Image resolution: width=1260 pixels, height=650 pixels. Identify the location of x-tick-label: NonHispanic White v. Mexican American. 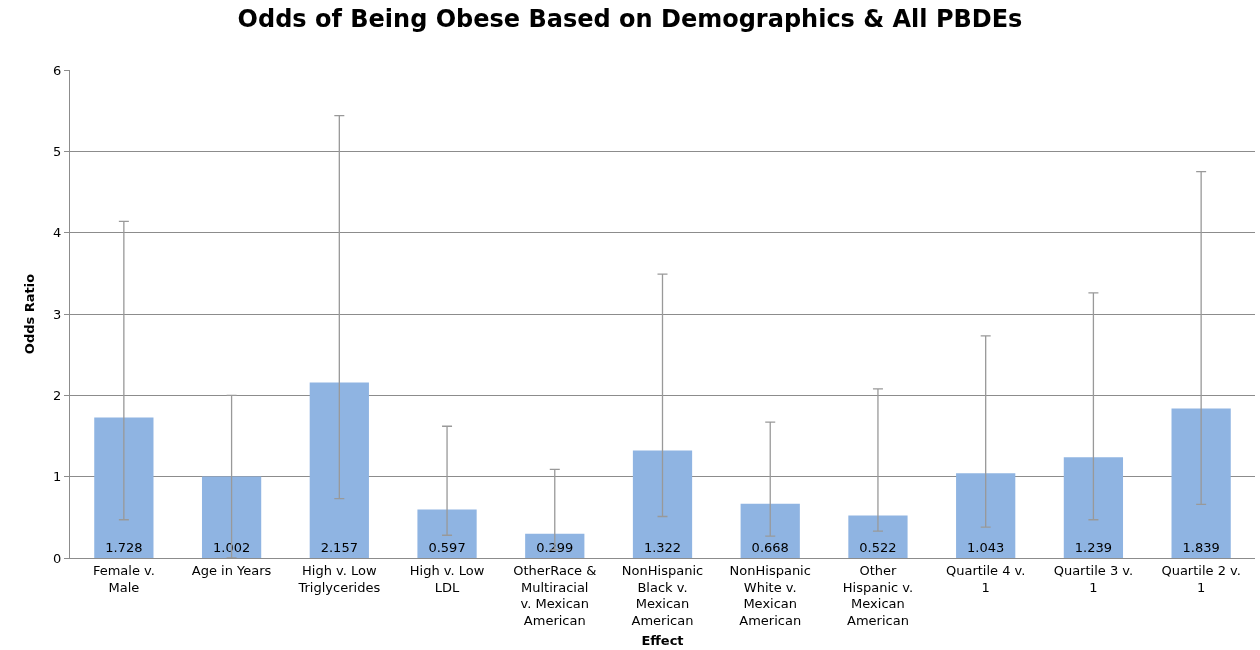
(770, 595).